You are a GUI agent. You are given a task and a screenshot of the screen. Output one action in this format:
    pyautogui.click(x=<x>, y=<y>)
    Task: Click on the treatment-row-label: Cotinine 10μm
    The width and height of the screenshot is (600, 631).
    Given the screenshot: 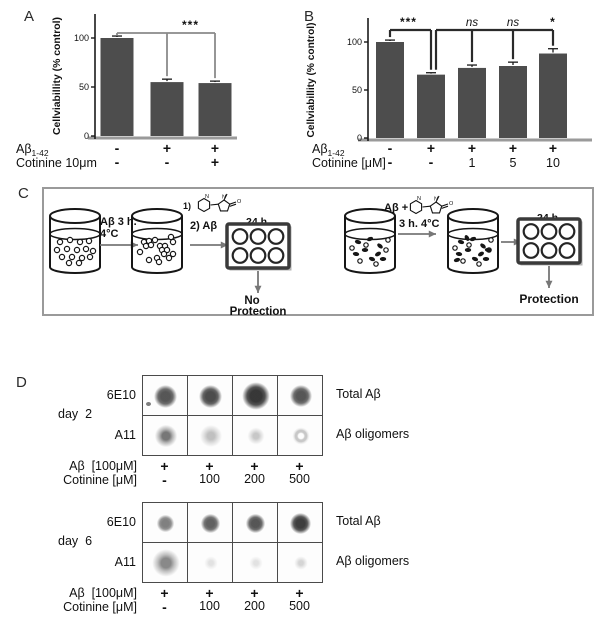 What is the action you would take?
    pyautogui.click(x=56, y=163)
    